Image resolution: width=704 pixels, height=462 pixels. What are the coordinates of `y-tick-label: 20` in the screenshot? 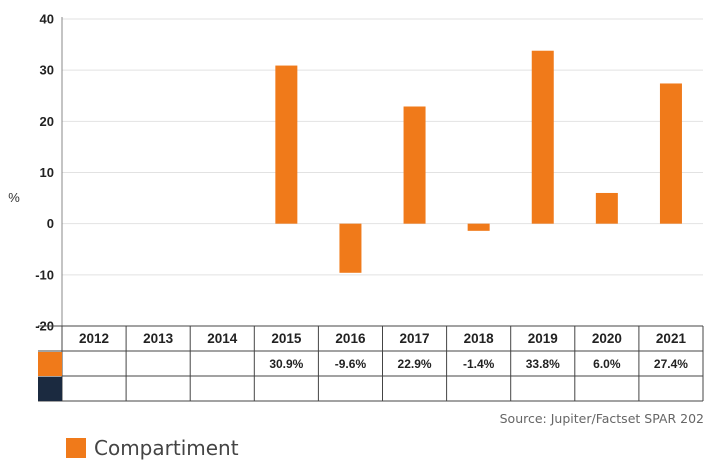 It's located at (47, 121).